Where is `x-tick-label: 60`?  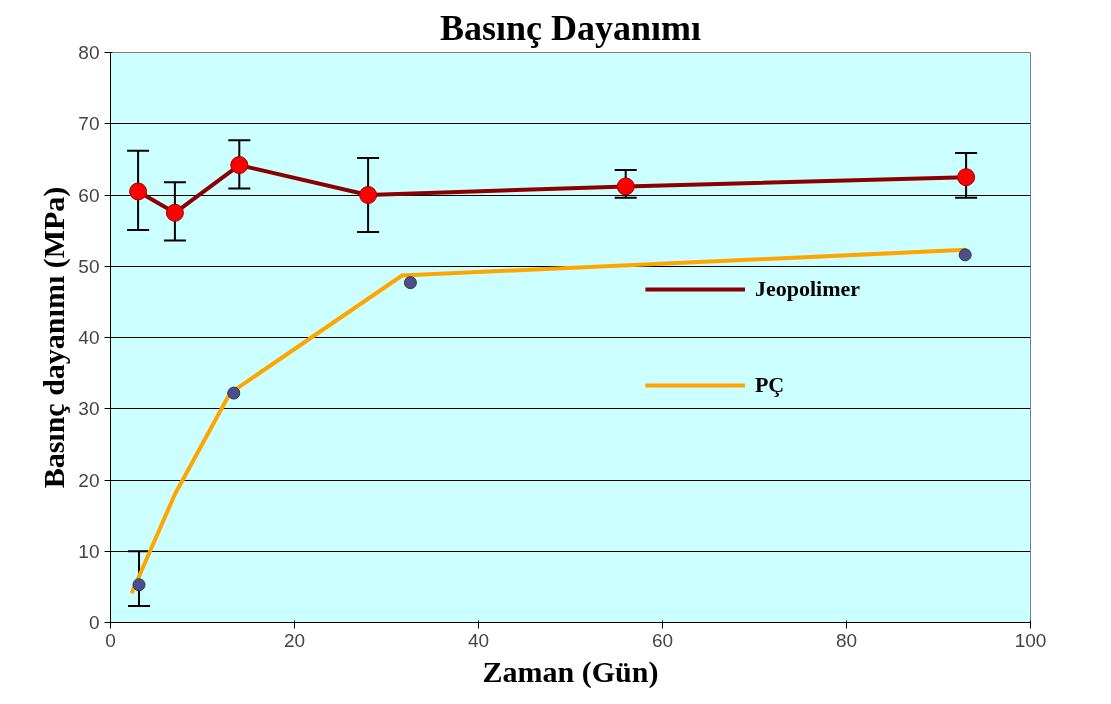 x-tick-label: 60 is located at coordinates (662, 640).